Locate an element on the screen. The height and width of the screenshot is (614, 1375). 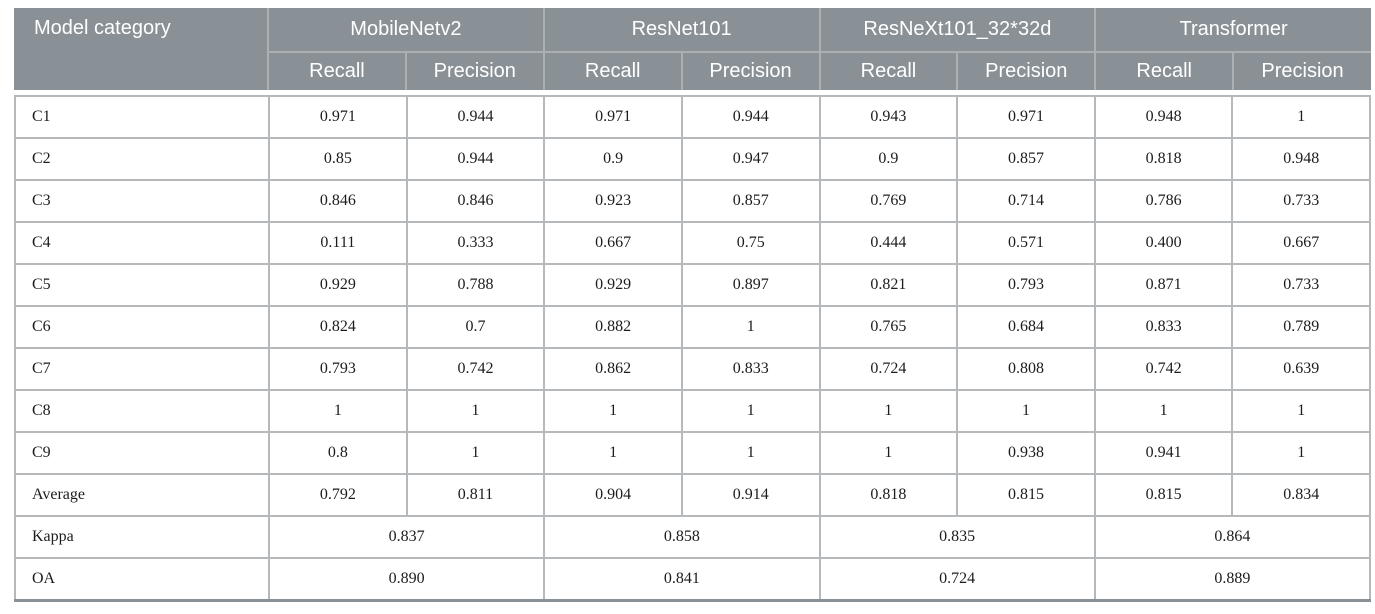
row-label: Kappa is located at coordinates (142, 537).